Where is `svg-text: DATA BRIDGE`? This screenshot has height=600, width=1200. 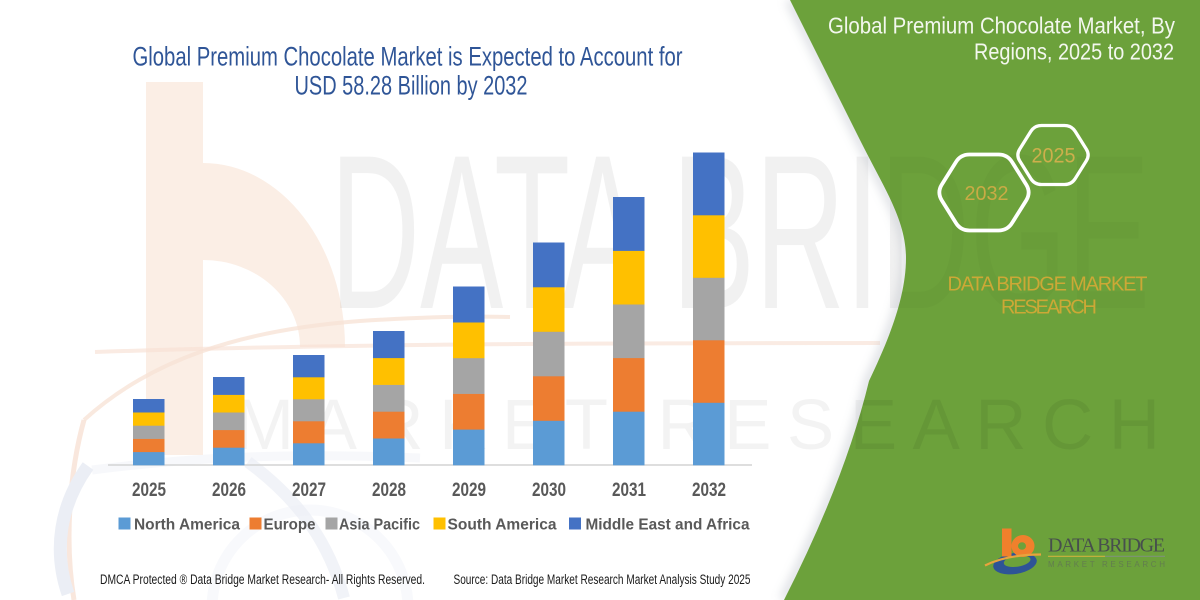 svg-text: DATA BRIDGE is located at coordinates (1106, 546).